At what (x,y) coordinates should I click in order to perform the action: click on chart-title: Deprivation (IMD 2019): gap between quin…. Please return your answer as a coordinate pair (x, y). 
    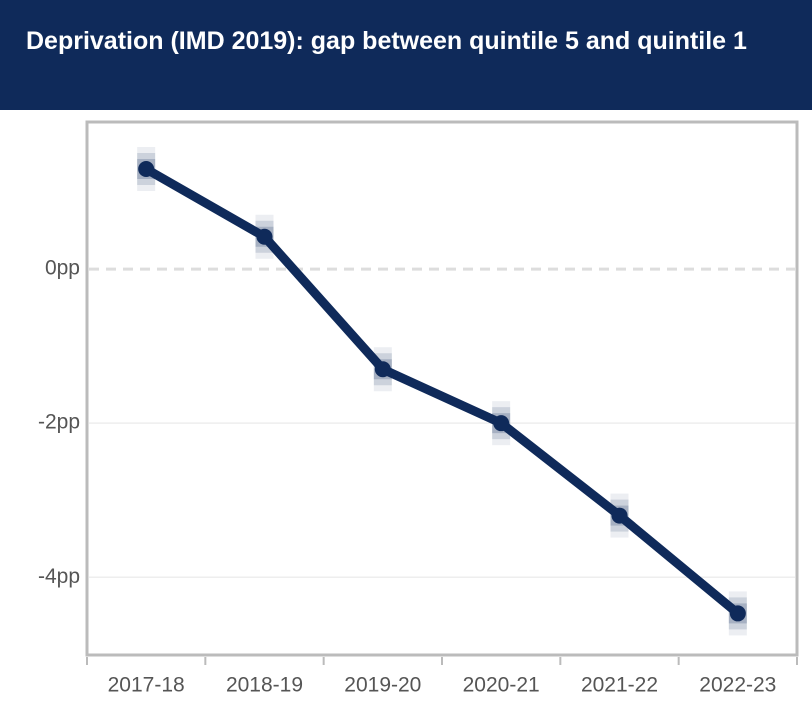
    Looking at the image, I should click on (386, 41).